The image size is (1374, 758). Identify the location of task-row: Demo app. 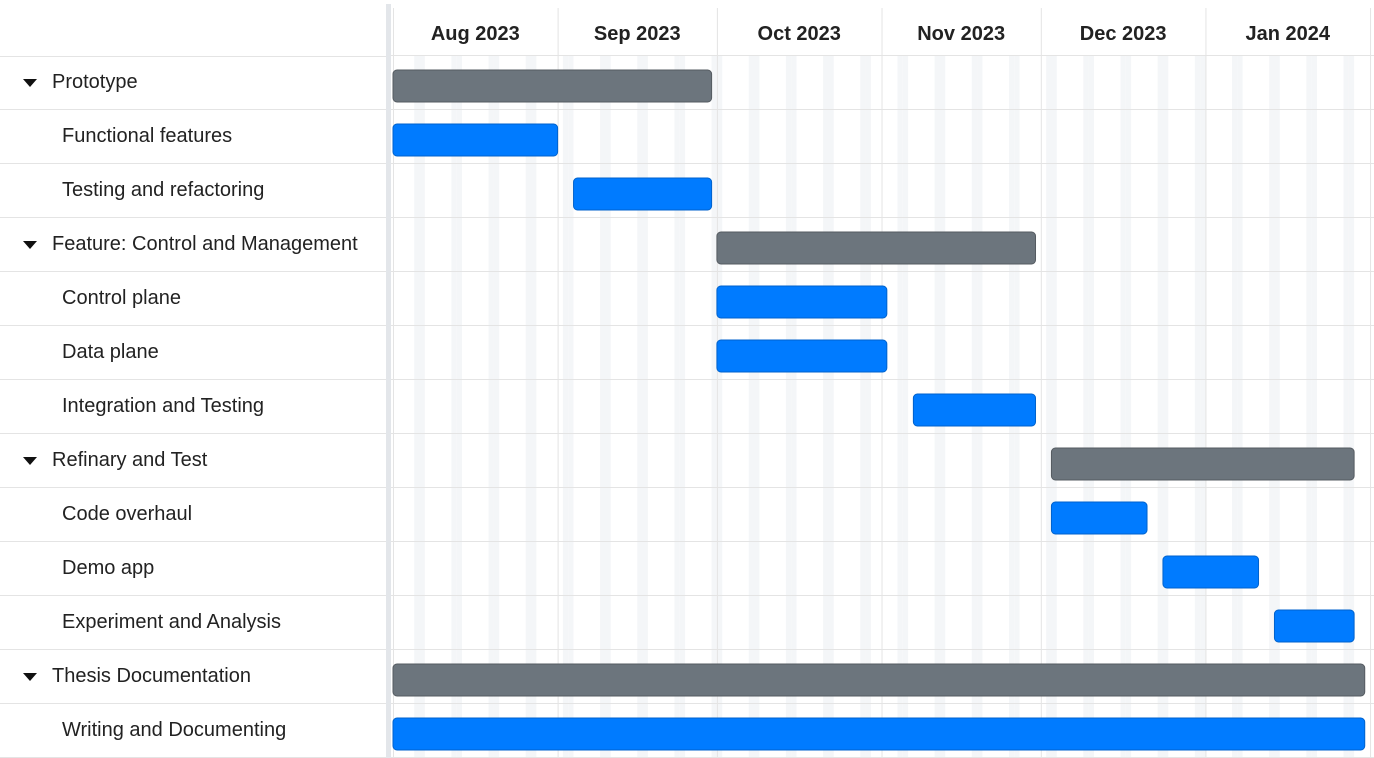
(193, 569).